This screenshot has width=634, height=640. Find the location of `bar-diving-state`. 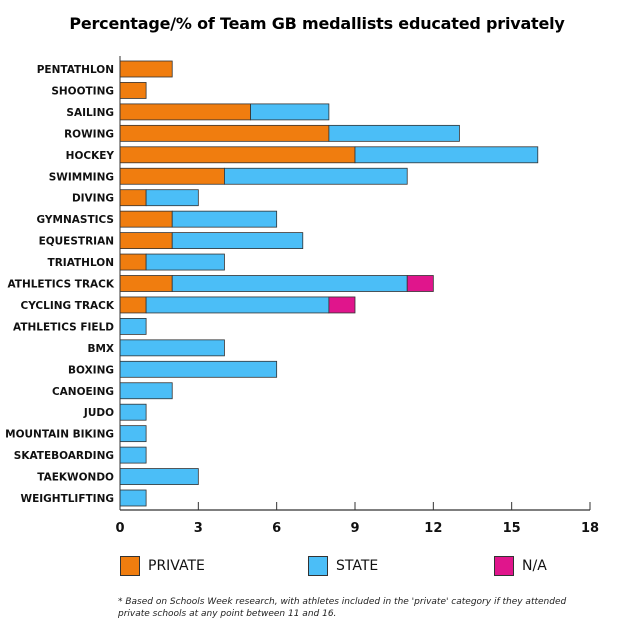

bar-diving-state is located at coordinates (172, 198).